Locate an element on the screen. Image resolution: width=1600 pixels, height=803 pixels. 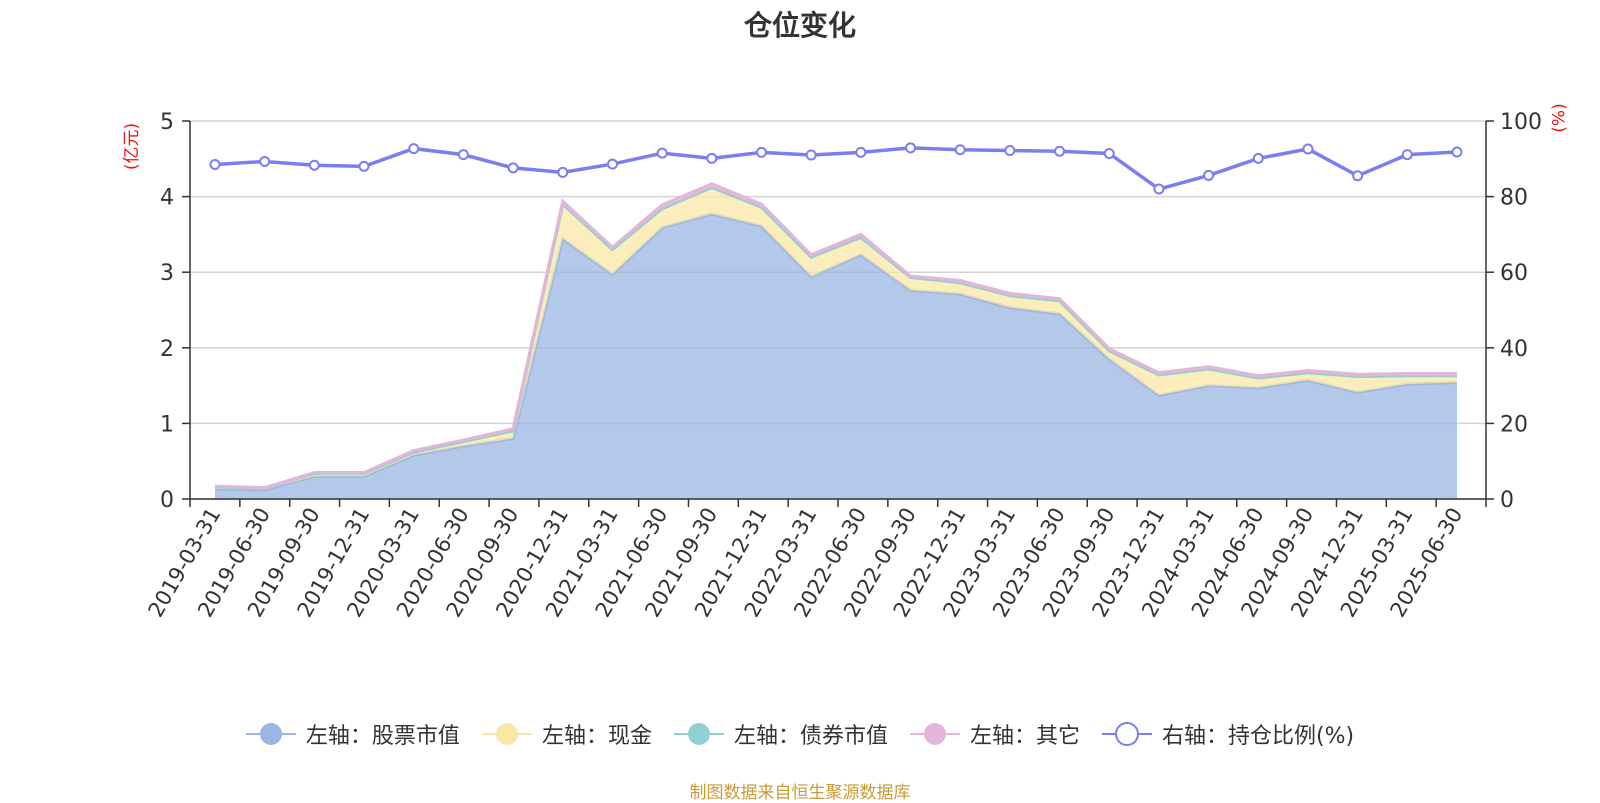
legend: 左轴：股票市值 左轴：现金 左轴：债券市值 左轴：其它 右轴：持仓比例(%) is located at coordinates (800, 734).